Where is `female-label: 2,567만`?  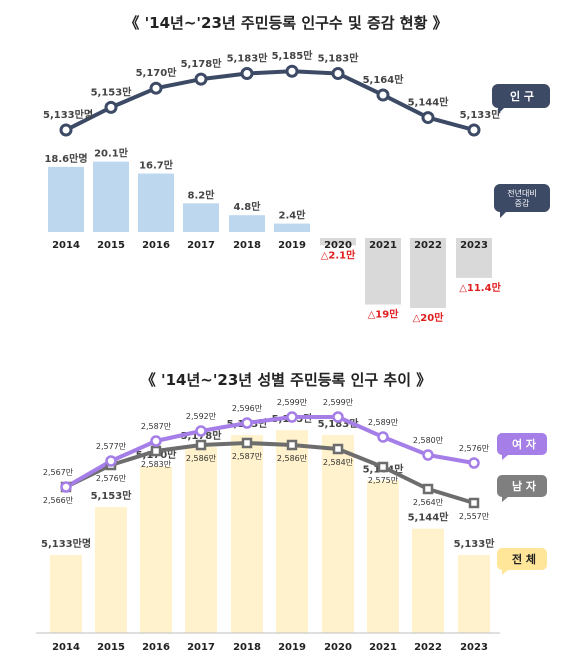
female-label: 2,567만 is located at coordinates (58, 472).